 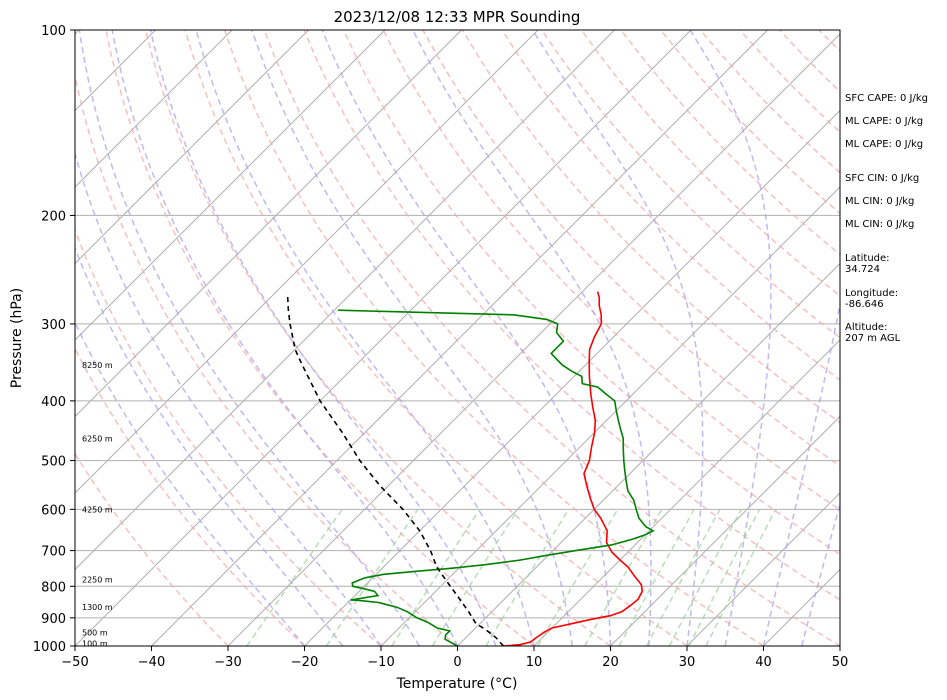 I want to click on parcel-profile-line, so click(x=395, y=470).